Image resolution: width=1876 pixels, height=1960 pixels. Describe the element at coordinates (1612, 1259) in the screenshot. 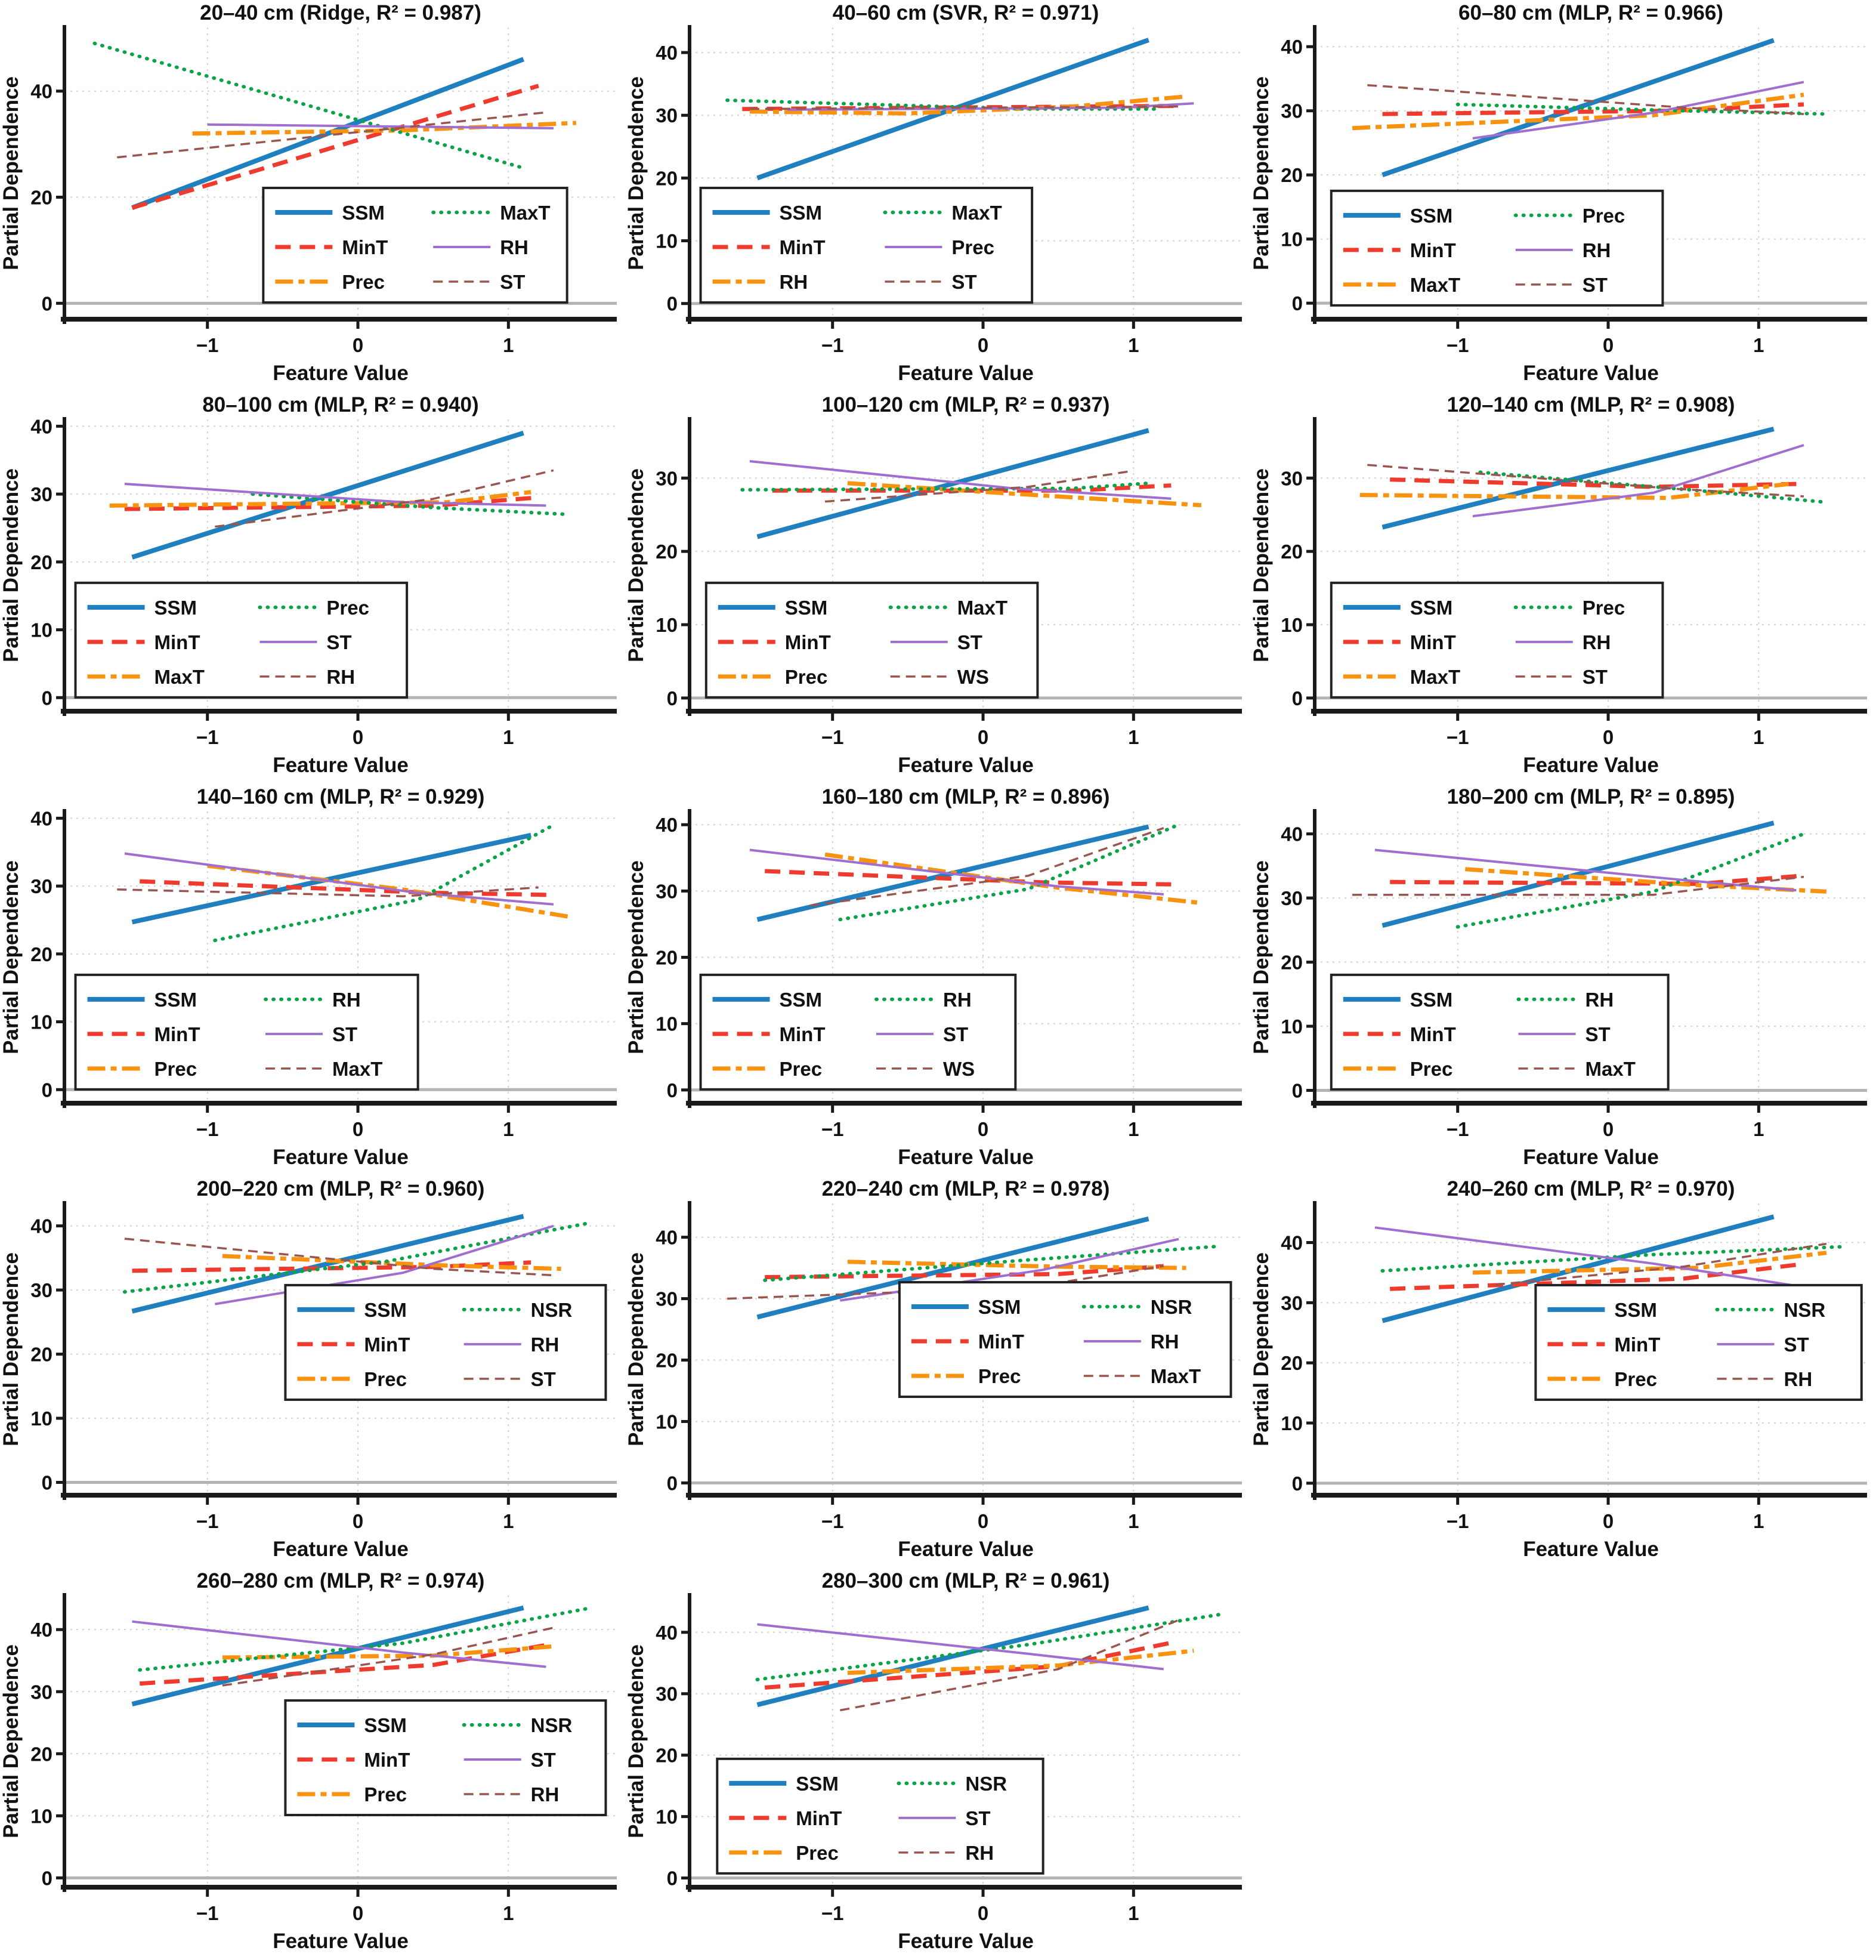

I see `series-line-NSR` at that location.